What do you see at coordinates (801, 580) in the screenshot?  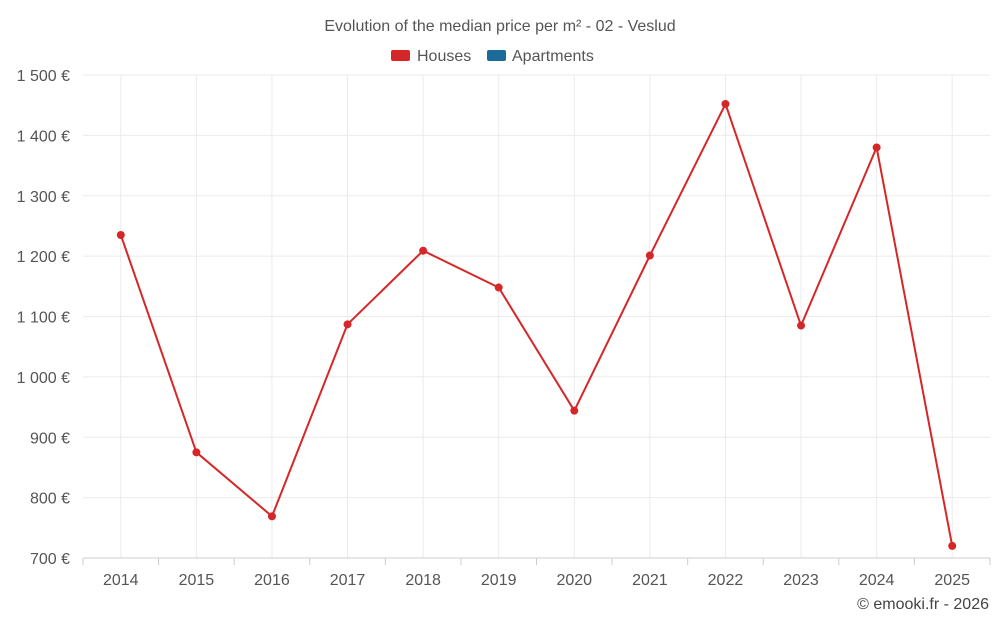 I see `x-tick-label: 2023` at bounding box center [801, 580].